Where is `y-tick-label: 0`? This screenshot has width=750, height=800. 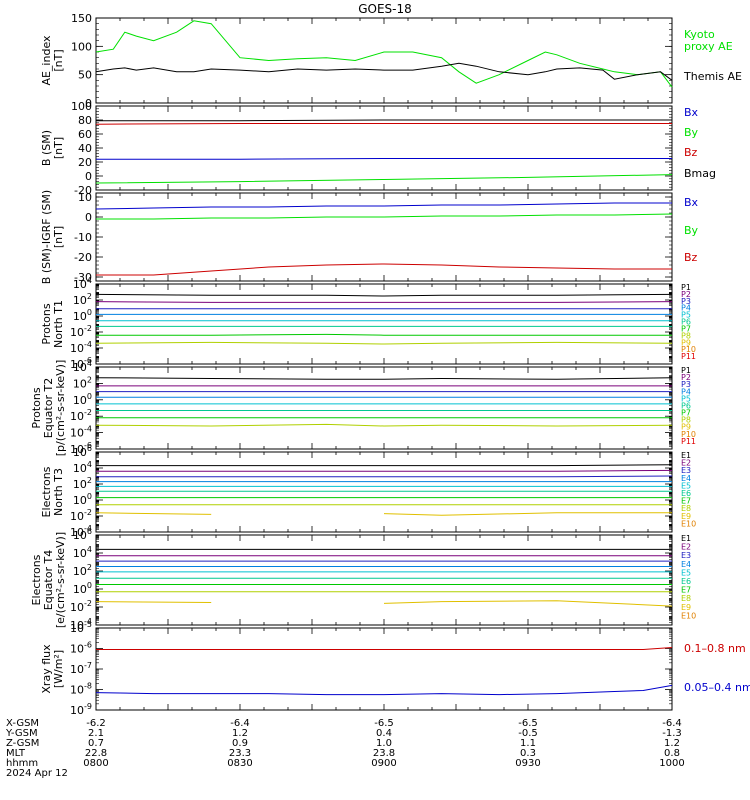
y-tick-label: 0 is located at coordinates (88, 217).